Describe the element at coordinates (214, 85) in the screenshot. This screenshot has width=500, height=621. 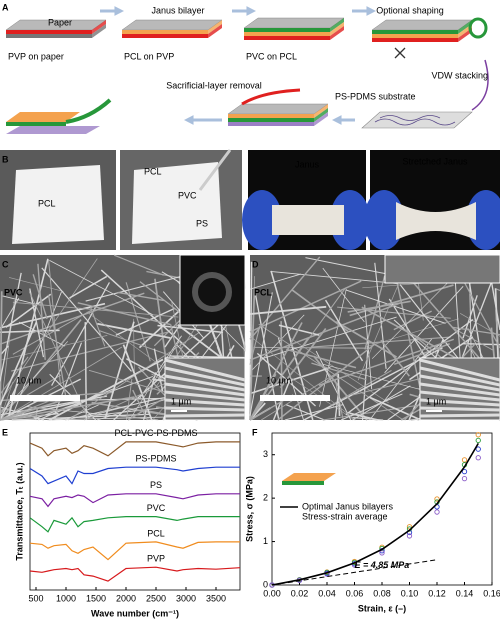
I see `arrow-label: Sacrificial-layer removal` at that location.